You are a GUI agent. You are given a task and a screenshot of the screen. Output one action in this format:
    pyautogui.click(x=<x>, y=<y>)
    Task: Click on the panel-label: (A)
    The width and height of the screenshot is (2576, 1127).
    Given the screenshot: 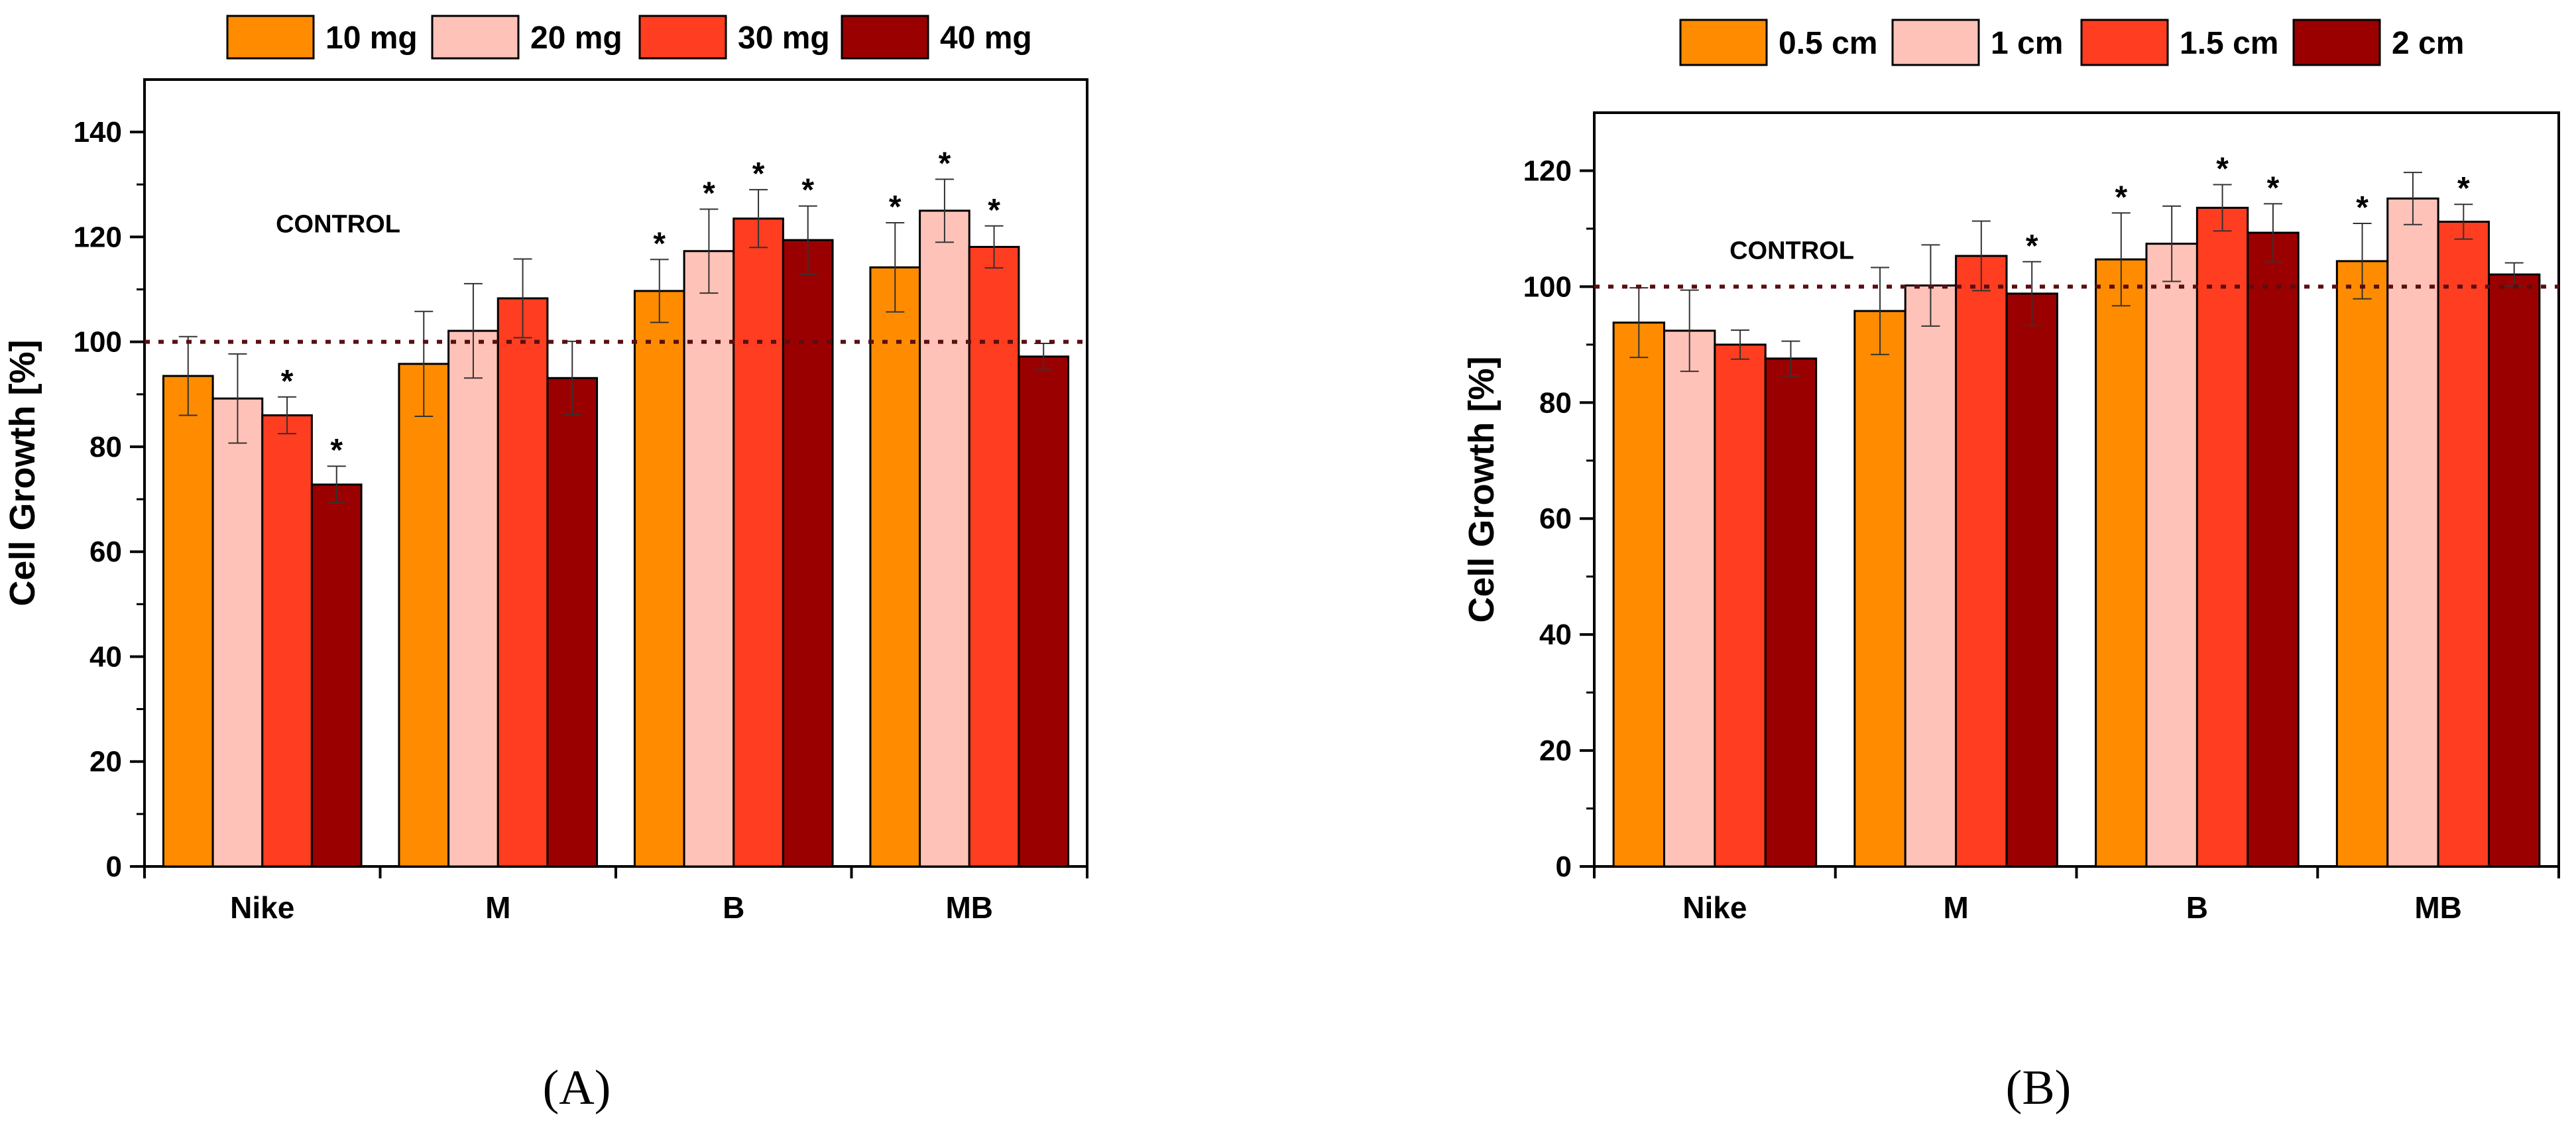 What is the action you would take?
    pyautogui.click(x=577, y=1088)
    